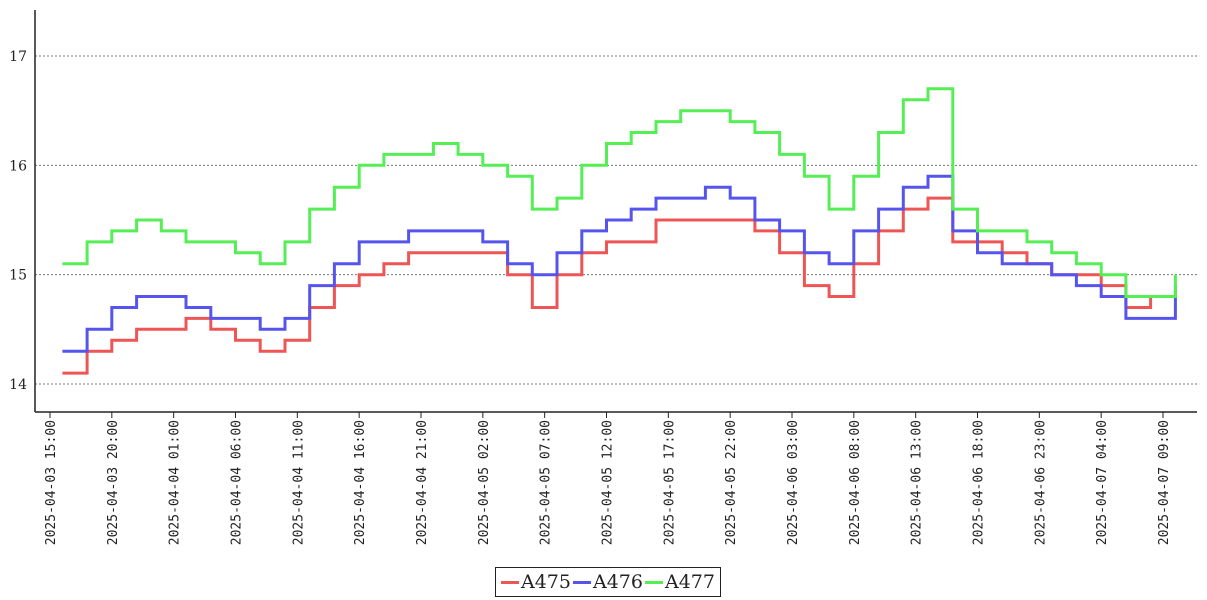  I want to click on y-tick-label: 15, so click(18, 276).